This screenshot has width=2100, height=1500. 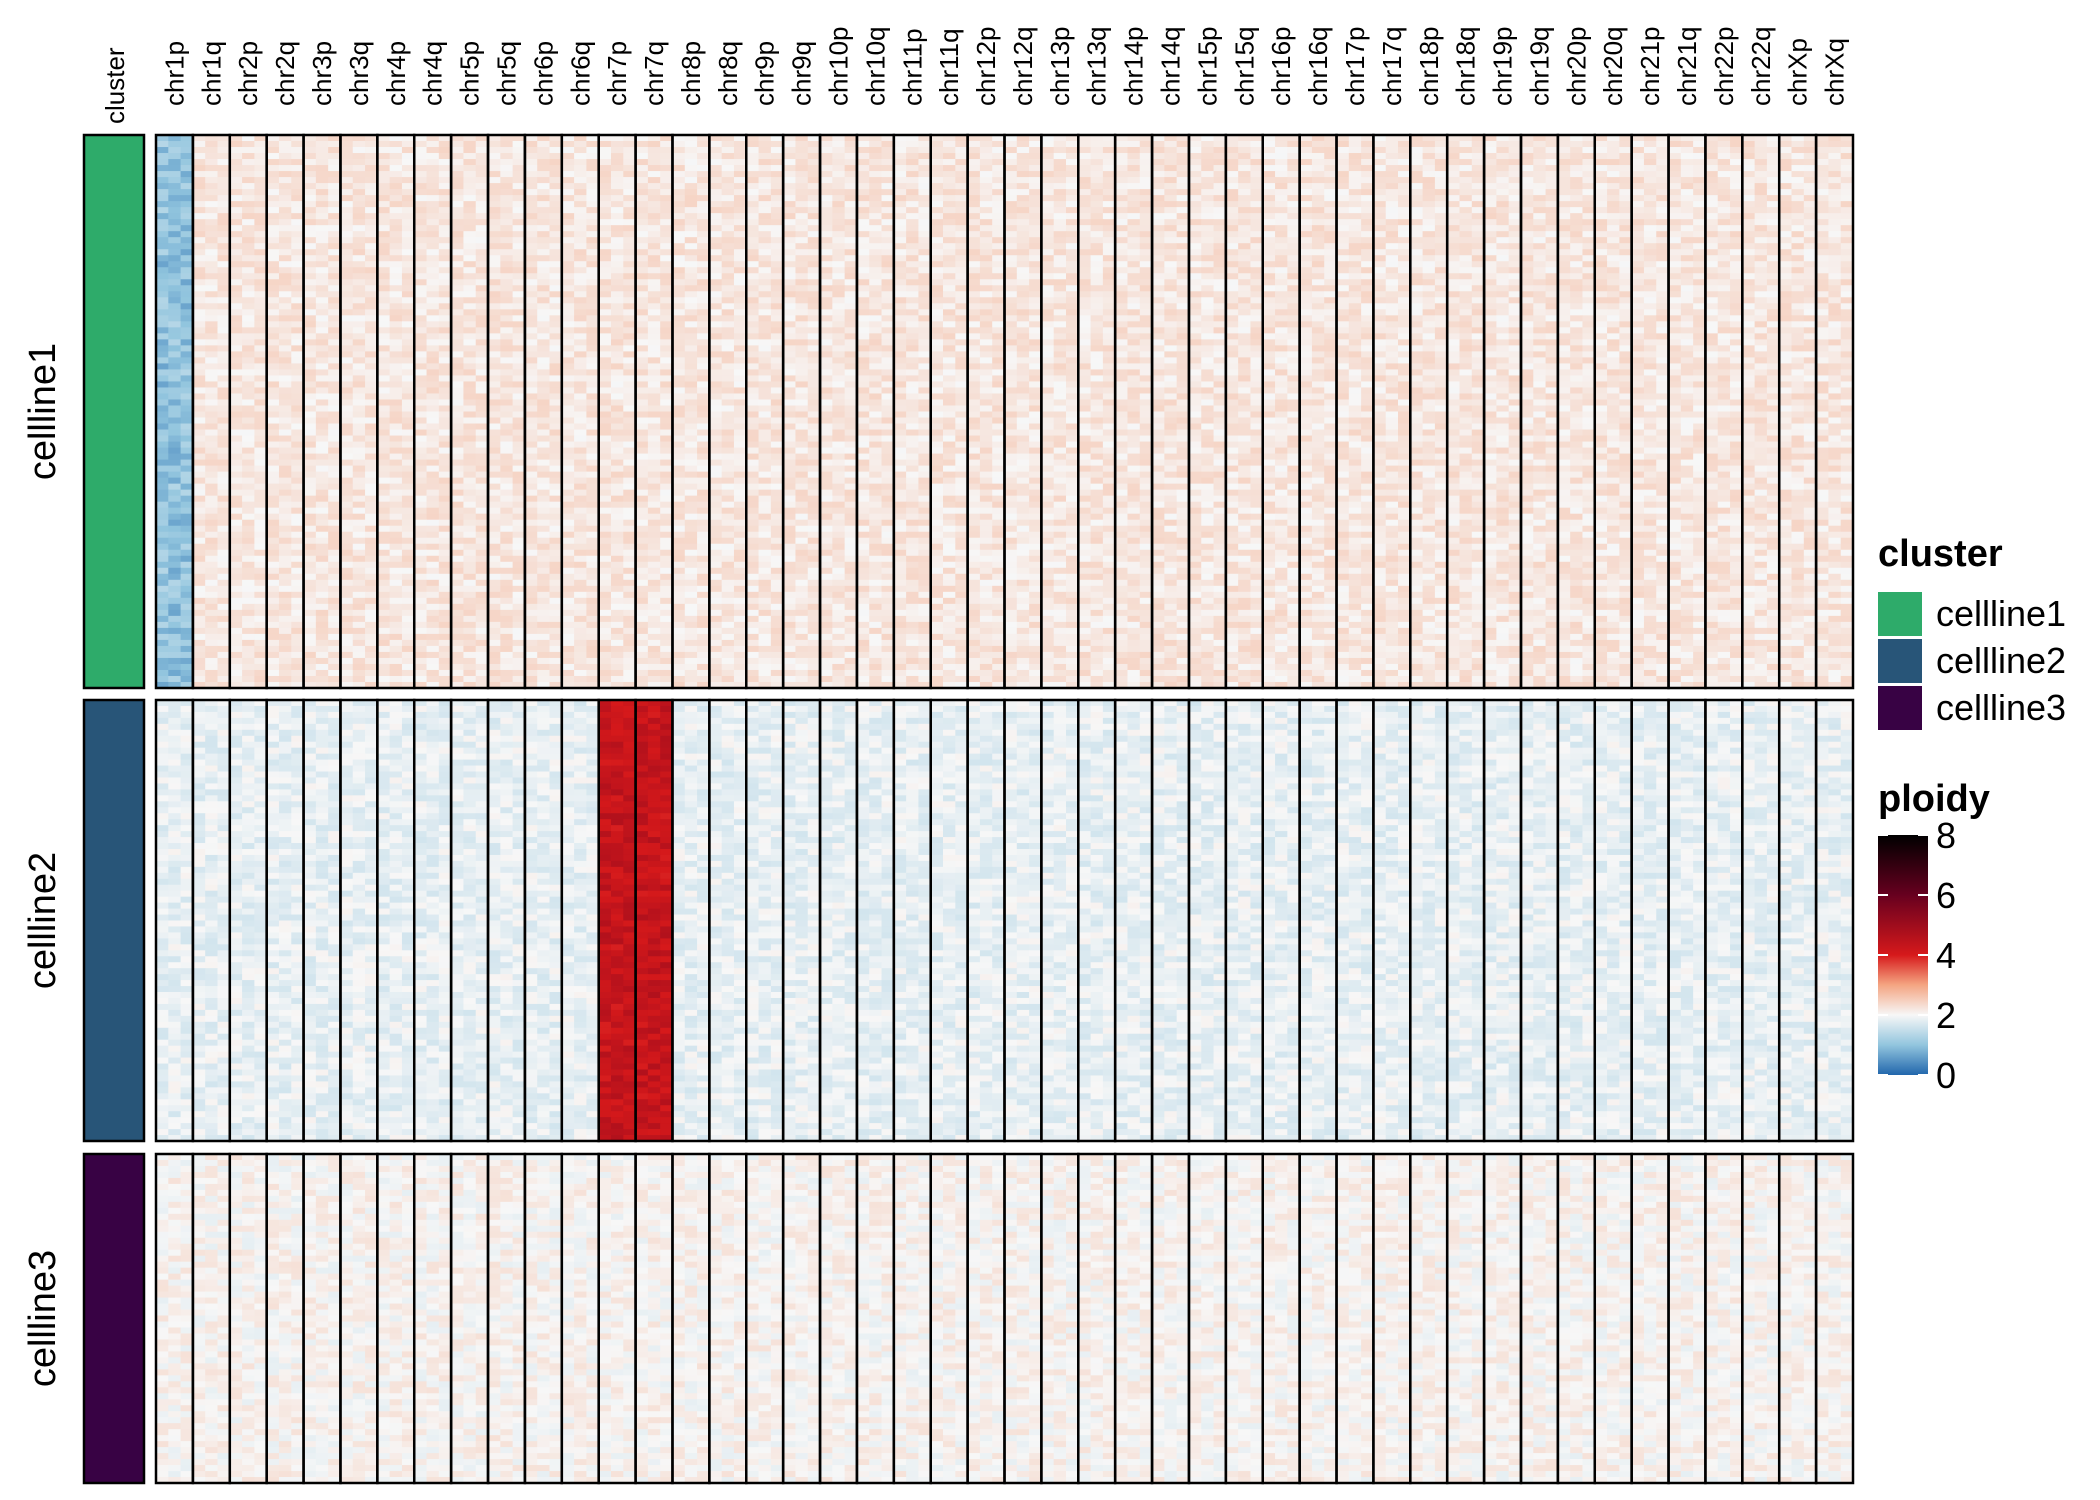 I want to click on cell-column-cellline3-chr17p, so click(x=1355, y=1318).